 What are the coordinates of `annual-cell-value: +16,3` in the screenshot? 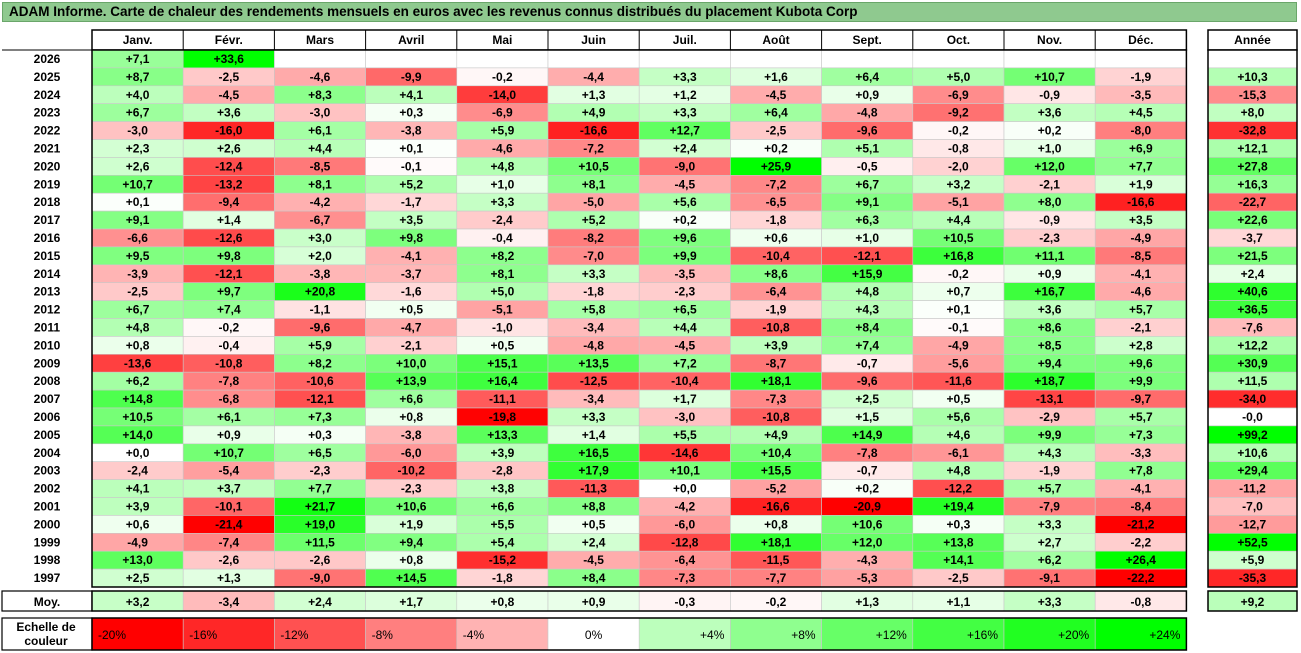 It's located at (1252, 184).